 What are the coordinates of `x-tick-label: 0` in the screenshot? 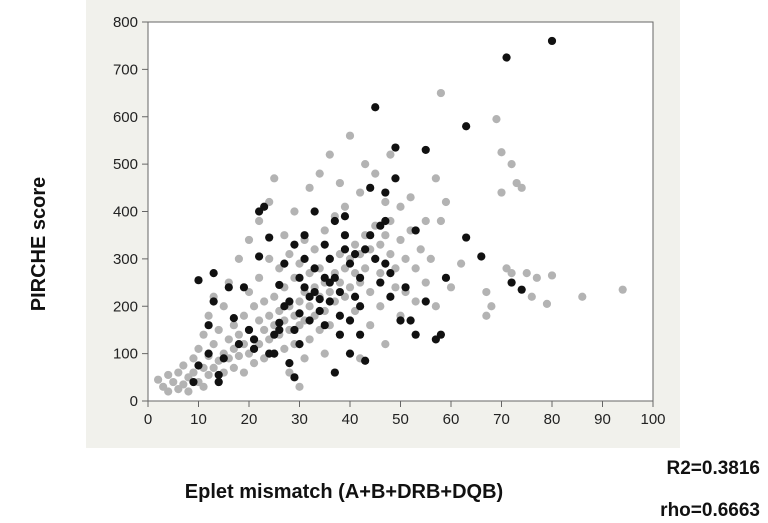 It's located at (148, 419).